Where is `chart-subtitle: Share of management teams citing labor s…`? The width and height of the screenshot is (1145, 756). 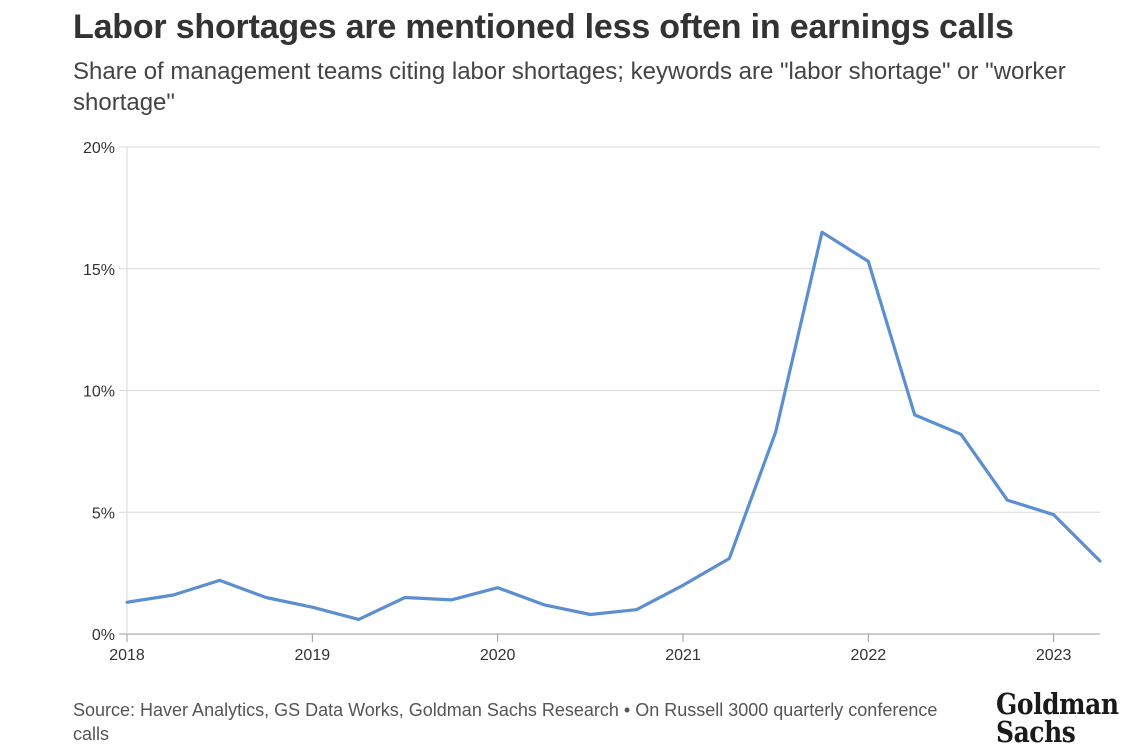 chart-subtitle: Share of management teams citing labor s… is located at coordinates (569, 87).